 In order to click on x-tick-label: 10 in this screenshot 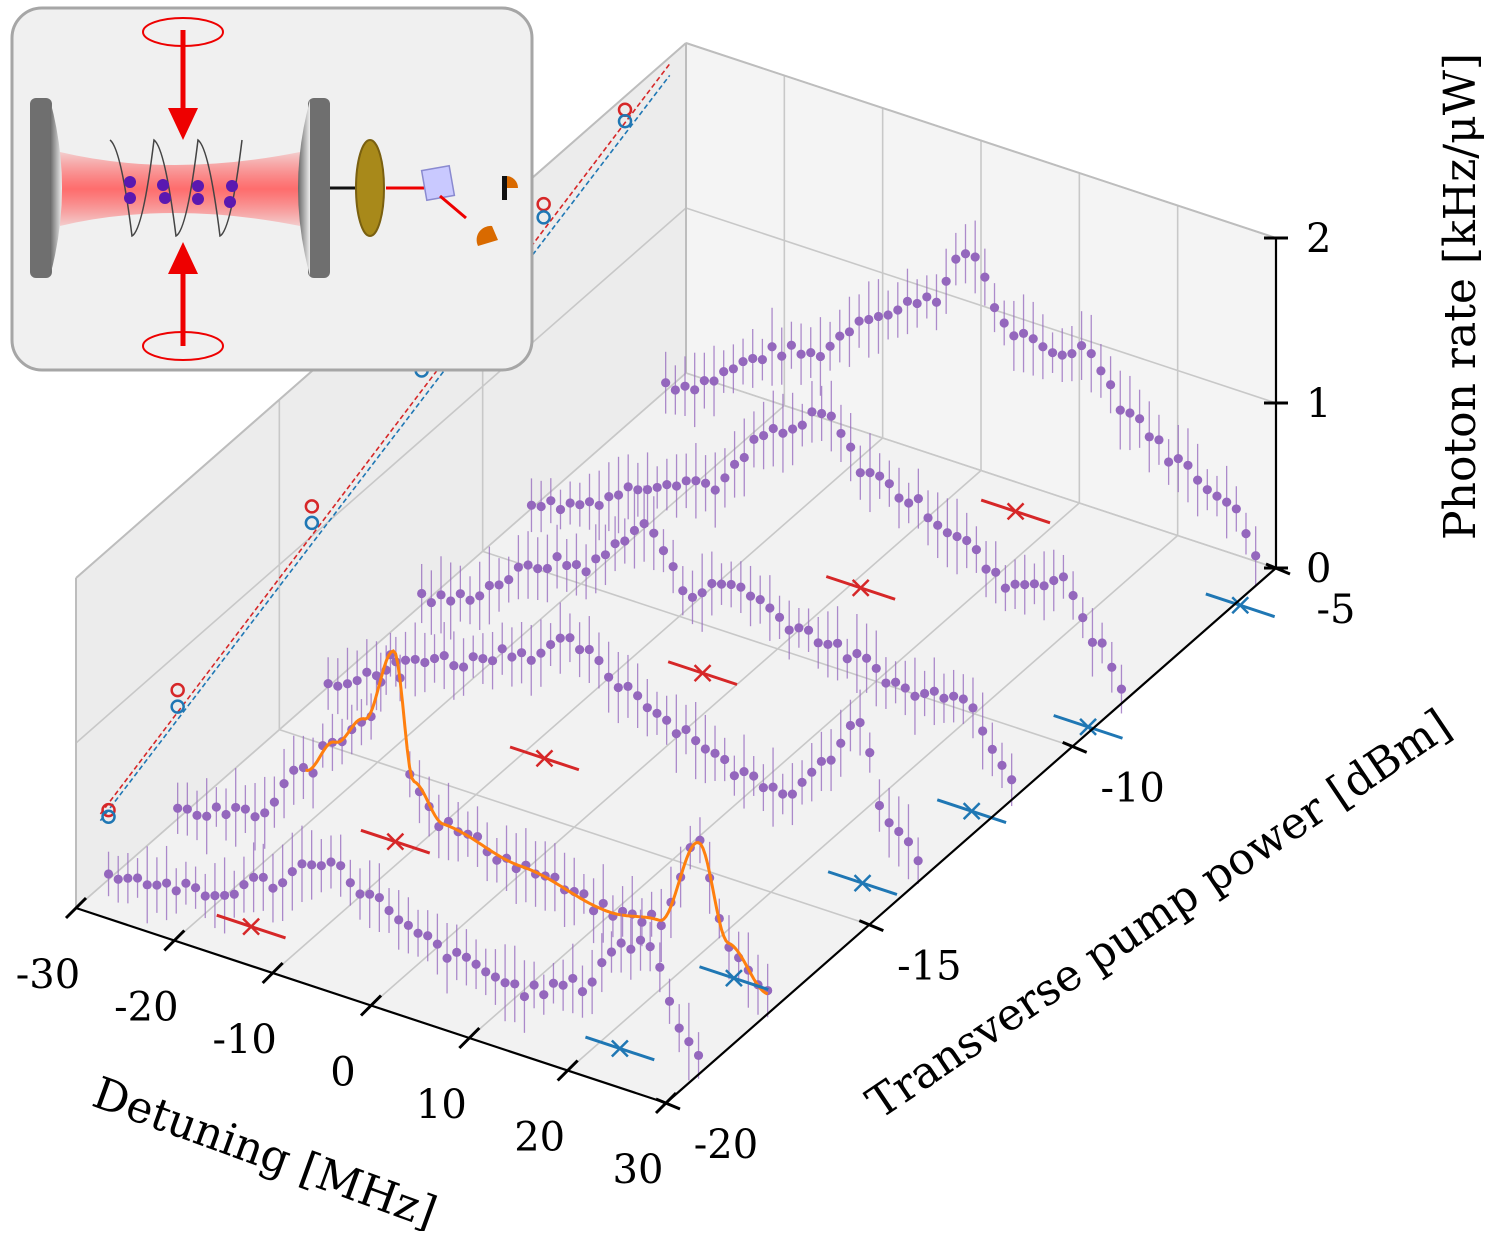, I will do `click(441, 1105)`.